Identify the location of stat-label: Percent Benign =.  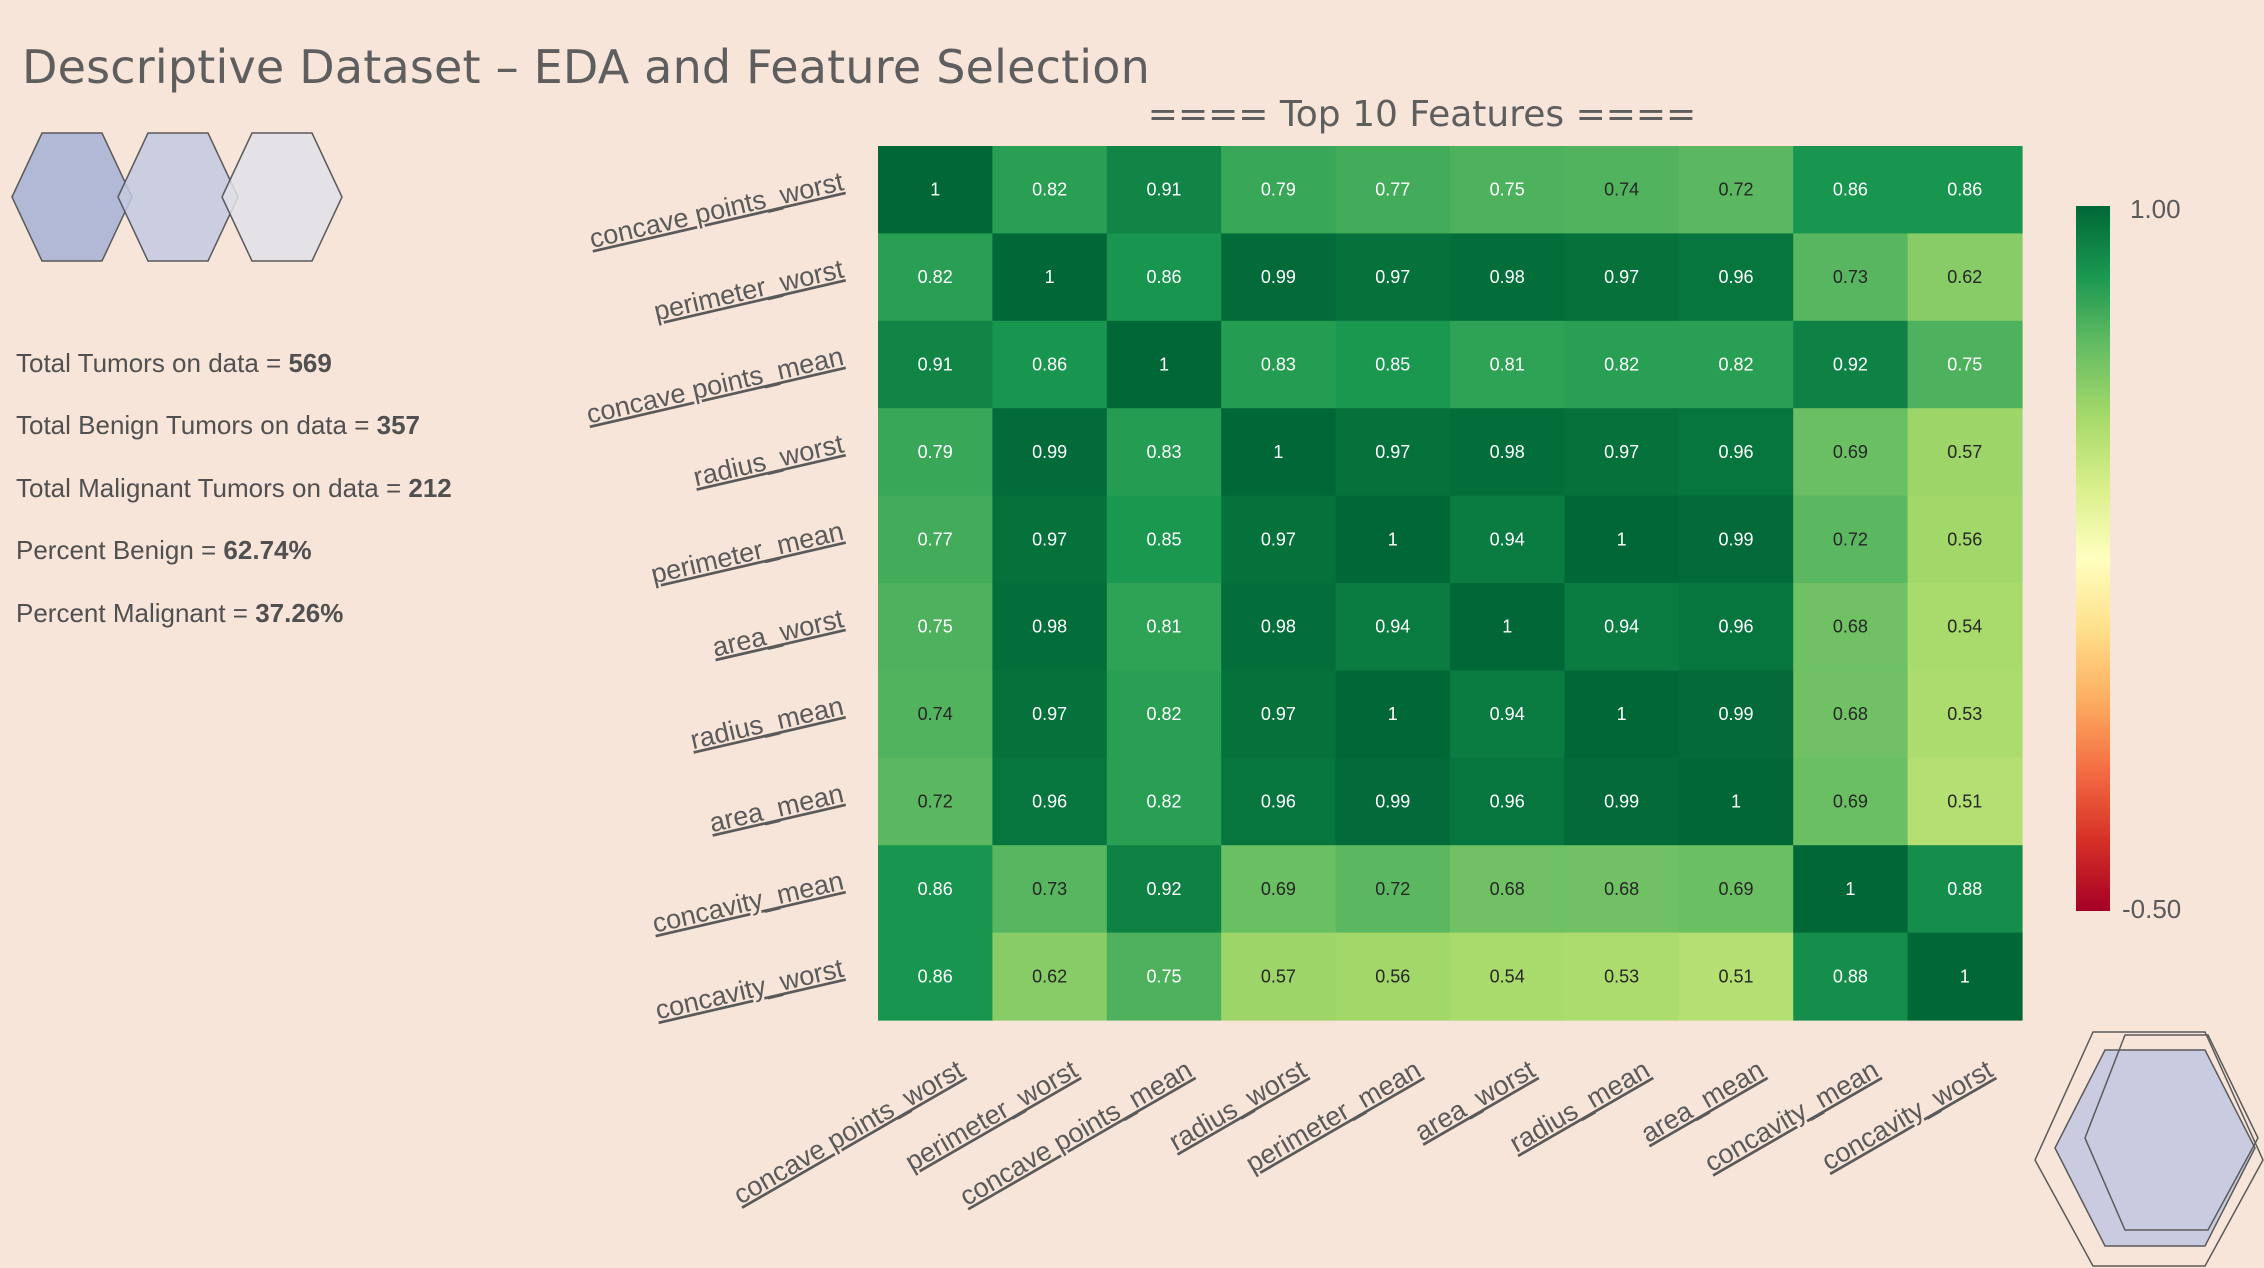
(120, 550).